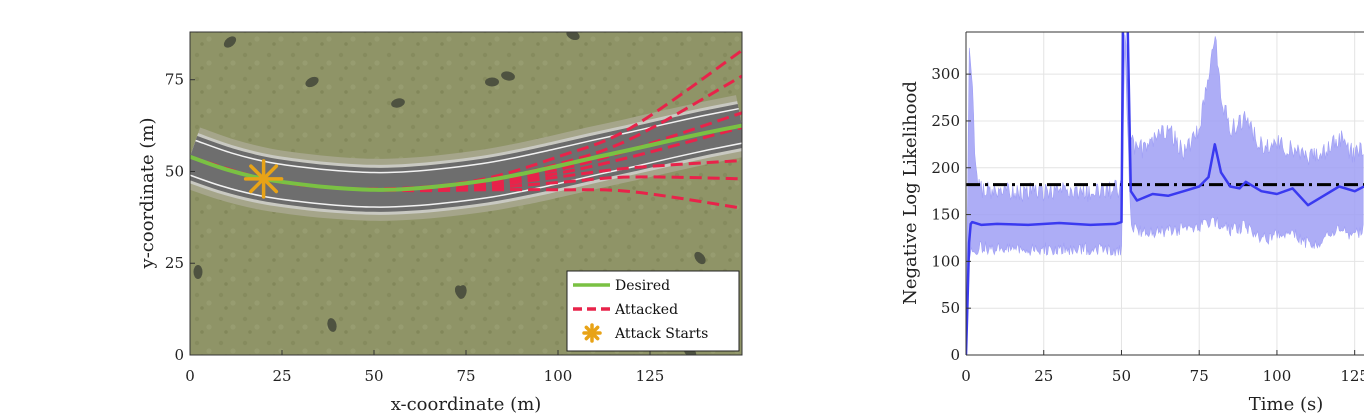 The width and height of the screenshot is (1364, 419). I want to click on x-axis-label: Time (s), so click(1286, 404).